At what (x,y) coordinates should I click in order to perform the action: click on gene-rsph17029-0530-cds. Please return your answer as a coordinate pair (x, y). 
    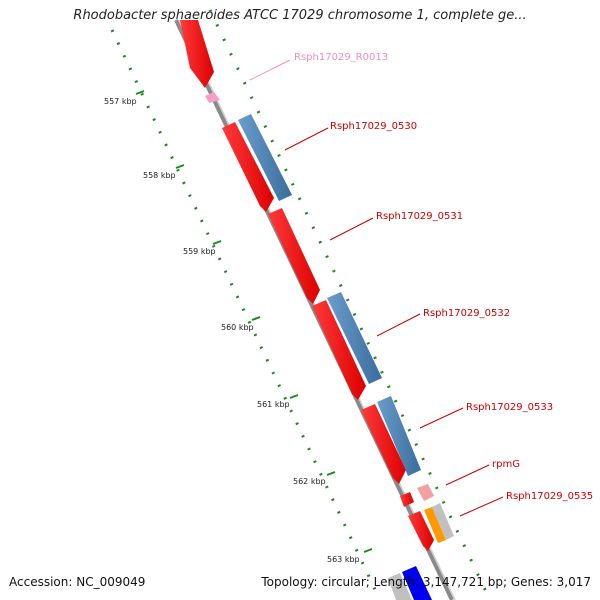
    Looking at the image, I should click on (248, 167).